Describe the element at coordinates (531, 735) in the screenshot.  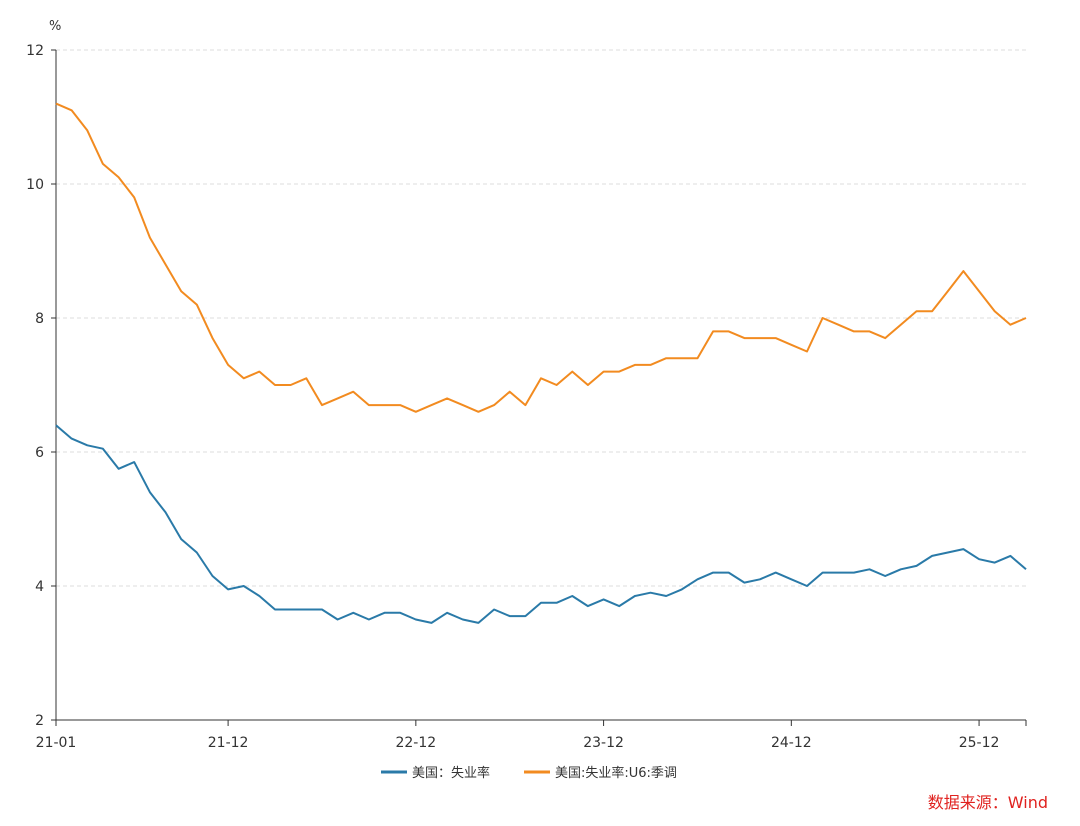
I see `x-tick-labels: 21-01 21-12 22-12 23-12 24-12 25-12` at that location.